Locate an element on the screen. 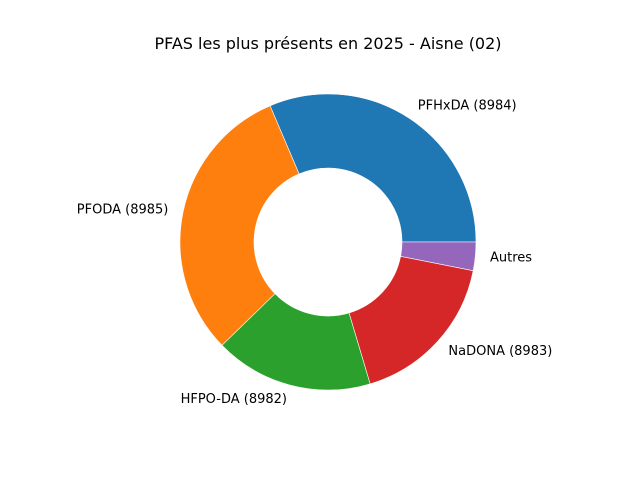 The image size is (640, 480). slice-label-3: HFPO-DA (8982) is located at coordinates (234, 399).